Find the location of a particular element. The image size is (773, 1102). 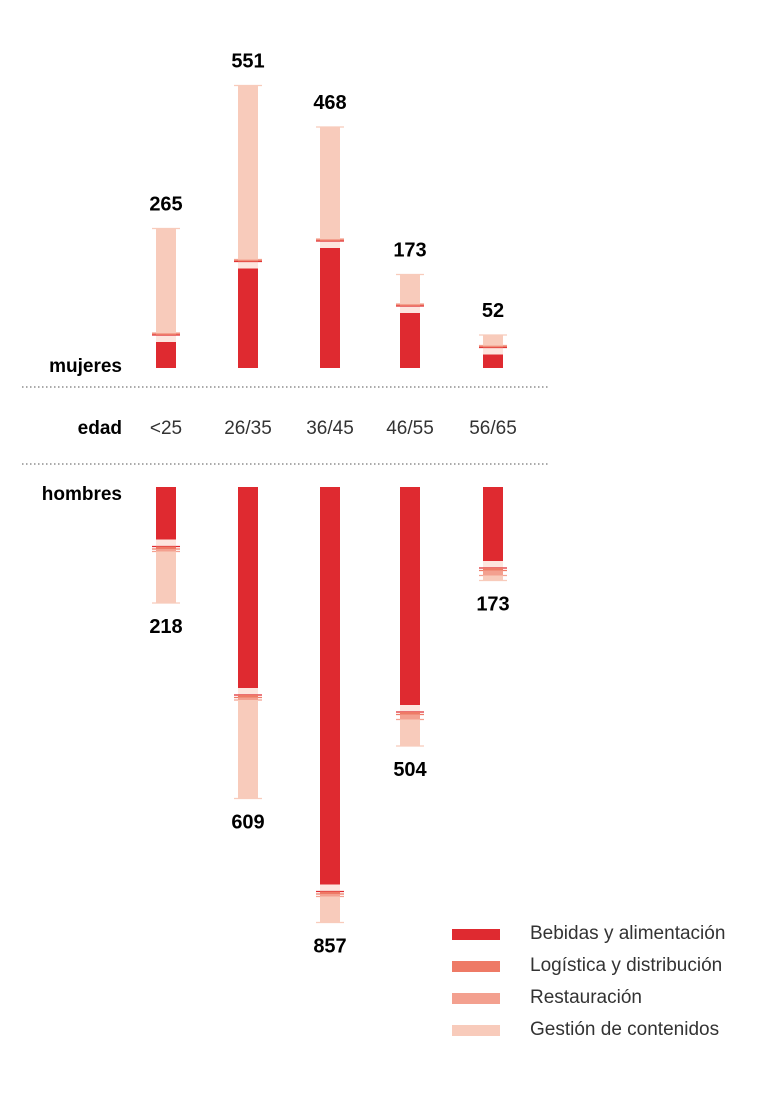

legend-item: Restauración is located at coordinates (588, 998).